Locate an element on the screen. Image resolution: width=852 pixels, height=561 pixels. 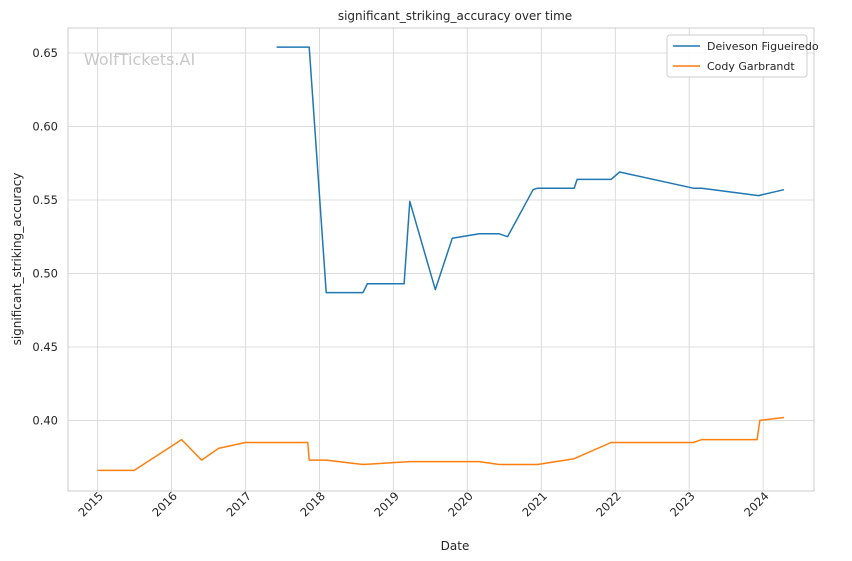
y-tick-label-0-55: 0.55 is located at coordinates (45, 200).